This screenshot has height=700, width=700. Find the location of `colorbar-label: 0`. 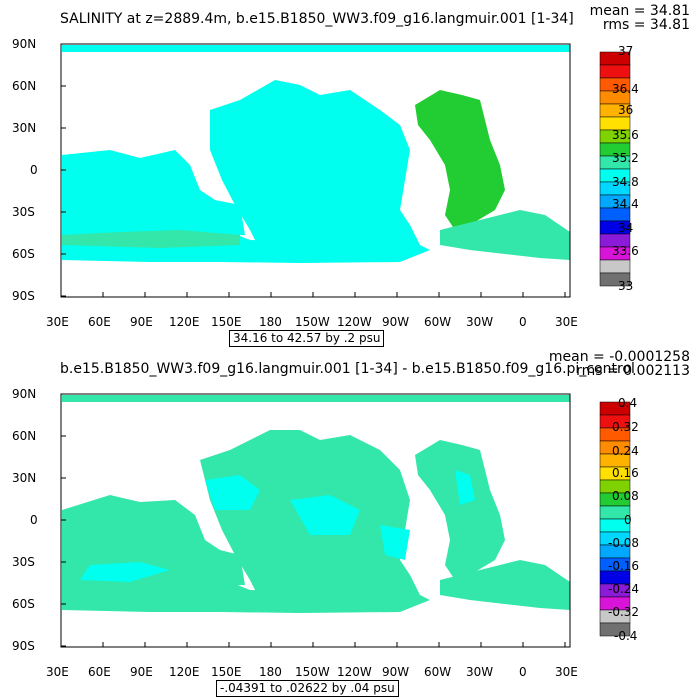

colorbar-label: 0 is located at coordinates (628, 520).